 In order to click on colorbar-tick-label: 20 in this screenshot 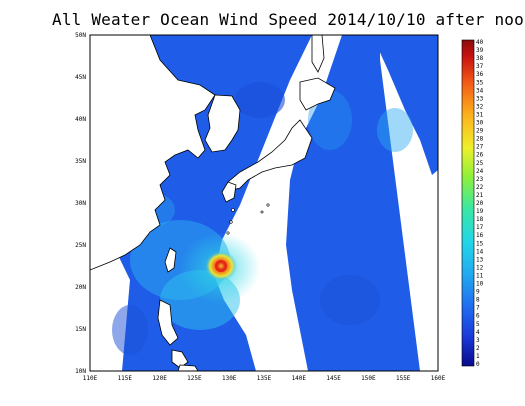, I will do `click(480, 203)`.